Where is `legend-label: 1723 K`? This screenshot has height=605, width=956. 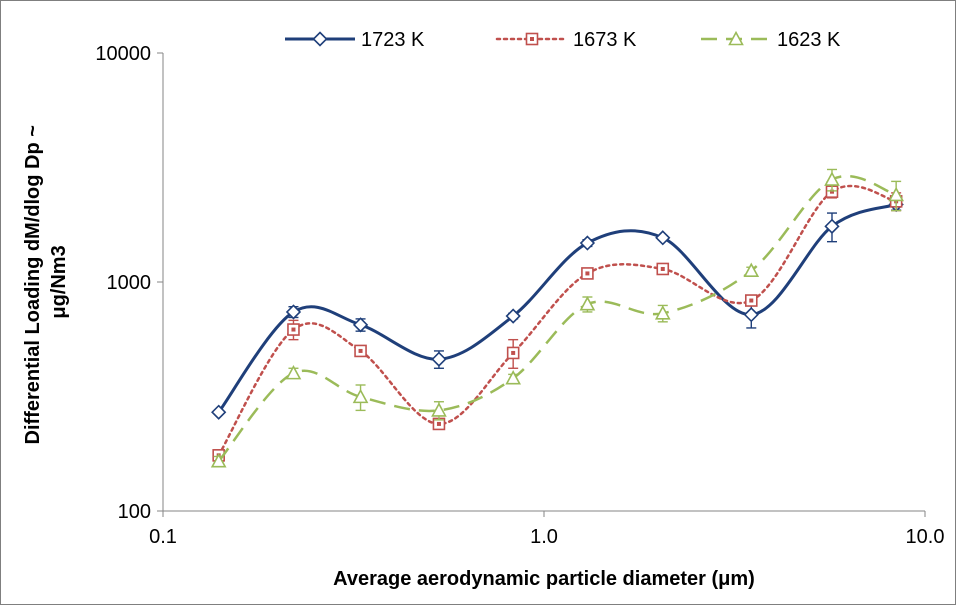
legend-label: 1723 K is located at coordinates (393, 40).